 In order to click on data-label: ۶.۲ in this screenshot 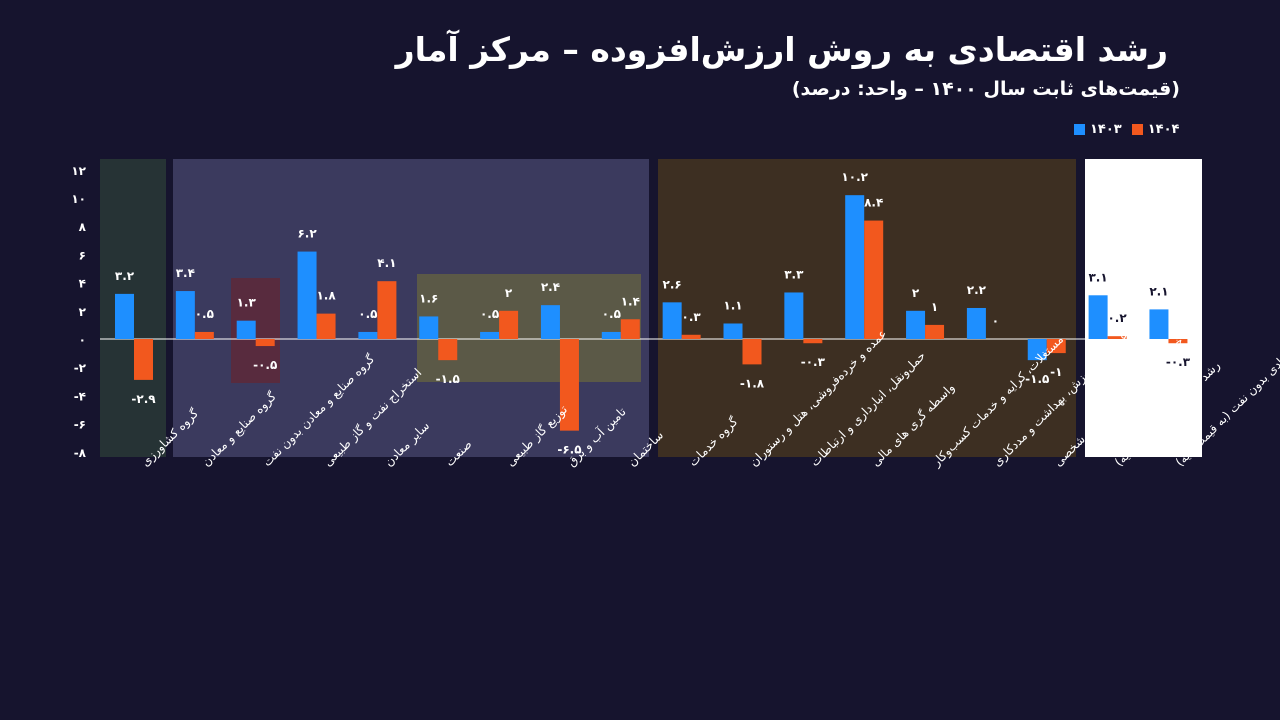, I will do `click(307, 234)`.